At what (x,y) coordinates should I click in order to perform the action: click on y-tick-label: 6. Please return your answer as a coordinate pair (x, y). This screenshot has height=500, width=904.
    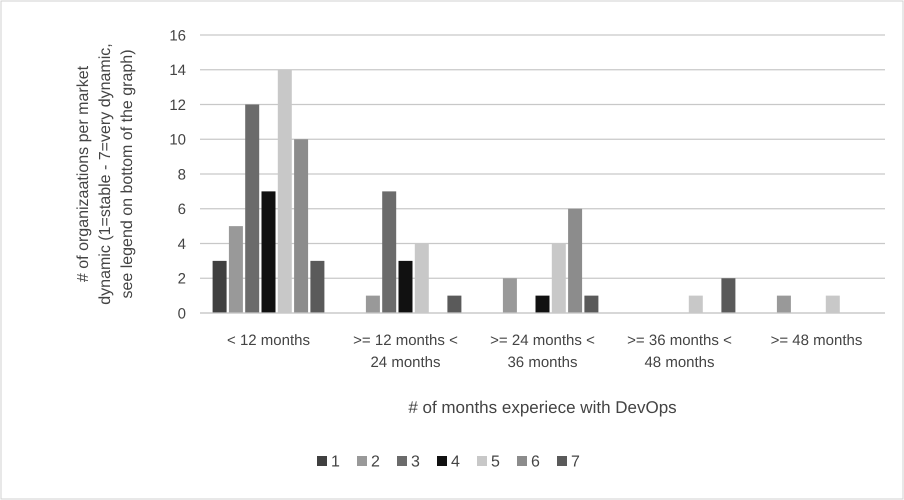
    Looking at the image, I should click on (182, 209).